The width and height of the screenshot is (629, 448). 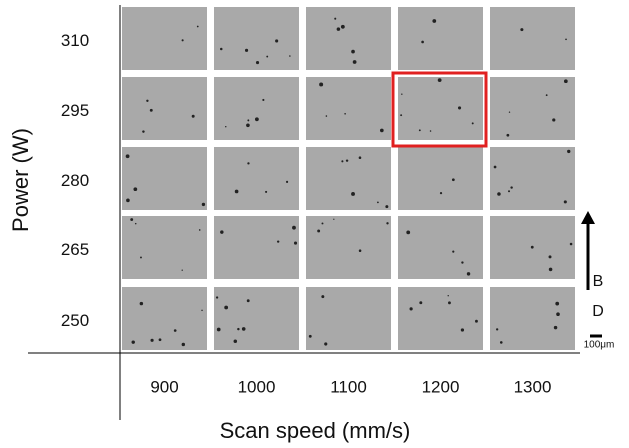 What do you see at coordinates (75, 40) in the screenshot?
I see `y-tick-label: 310` at bounding box center [75, 40].